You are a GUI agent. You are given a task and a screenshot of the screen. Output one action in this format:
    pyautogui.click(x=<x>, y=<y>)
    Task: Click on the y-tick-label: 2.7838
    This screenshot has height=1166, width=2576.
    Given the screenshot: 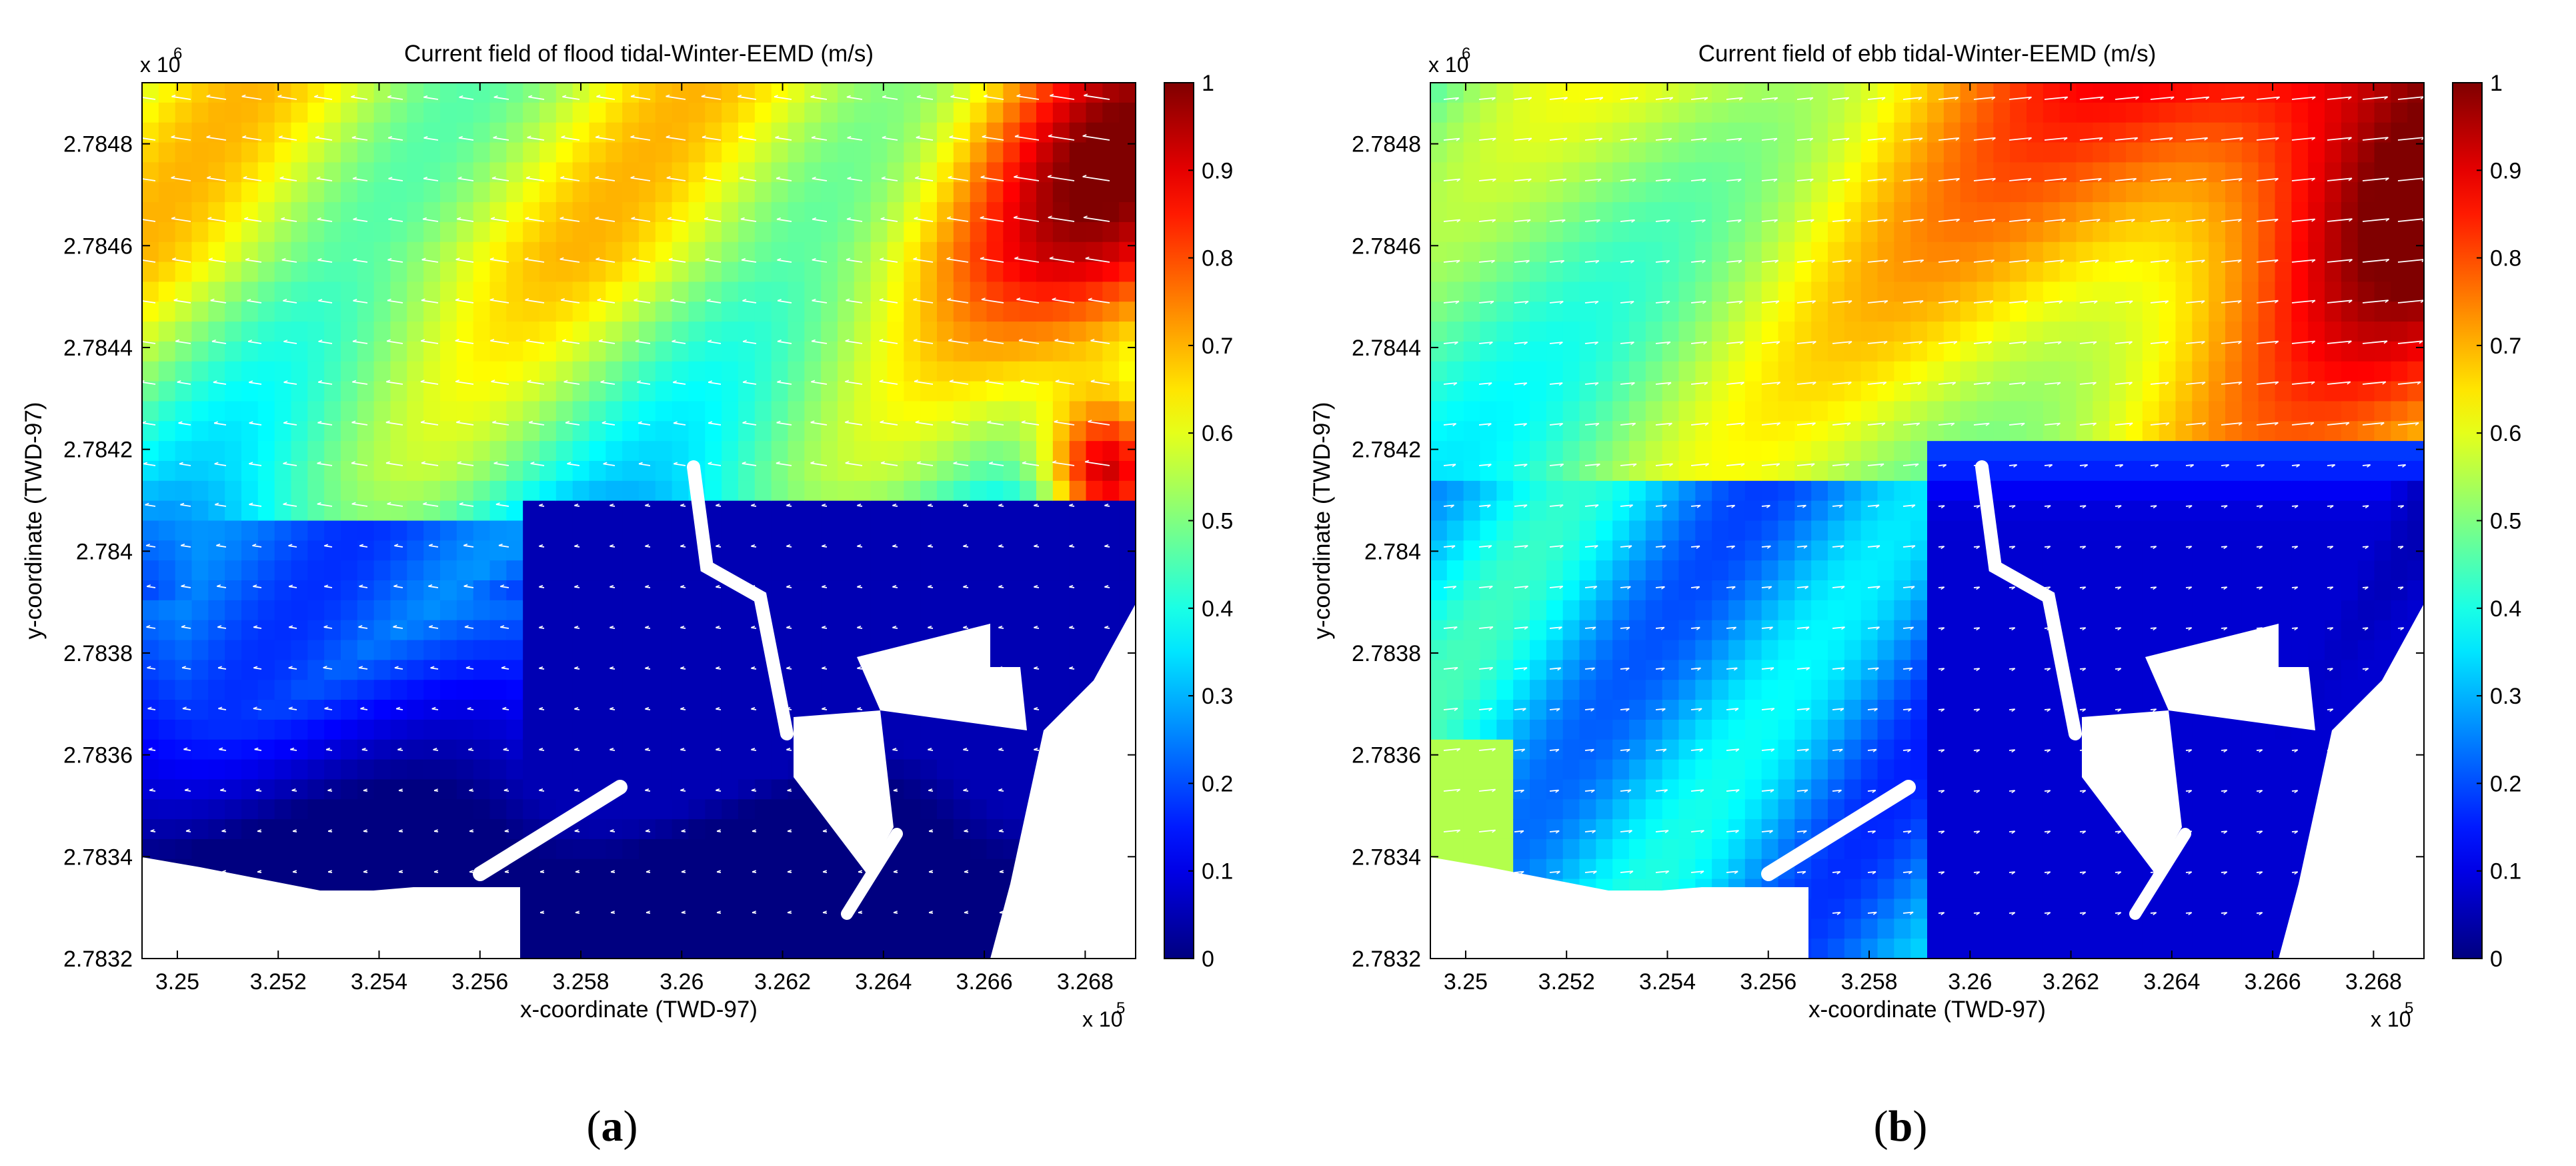 What is the action you would take?
    pyautogui.click(x=98, y=653)
    